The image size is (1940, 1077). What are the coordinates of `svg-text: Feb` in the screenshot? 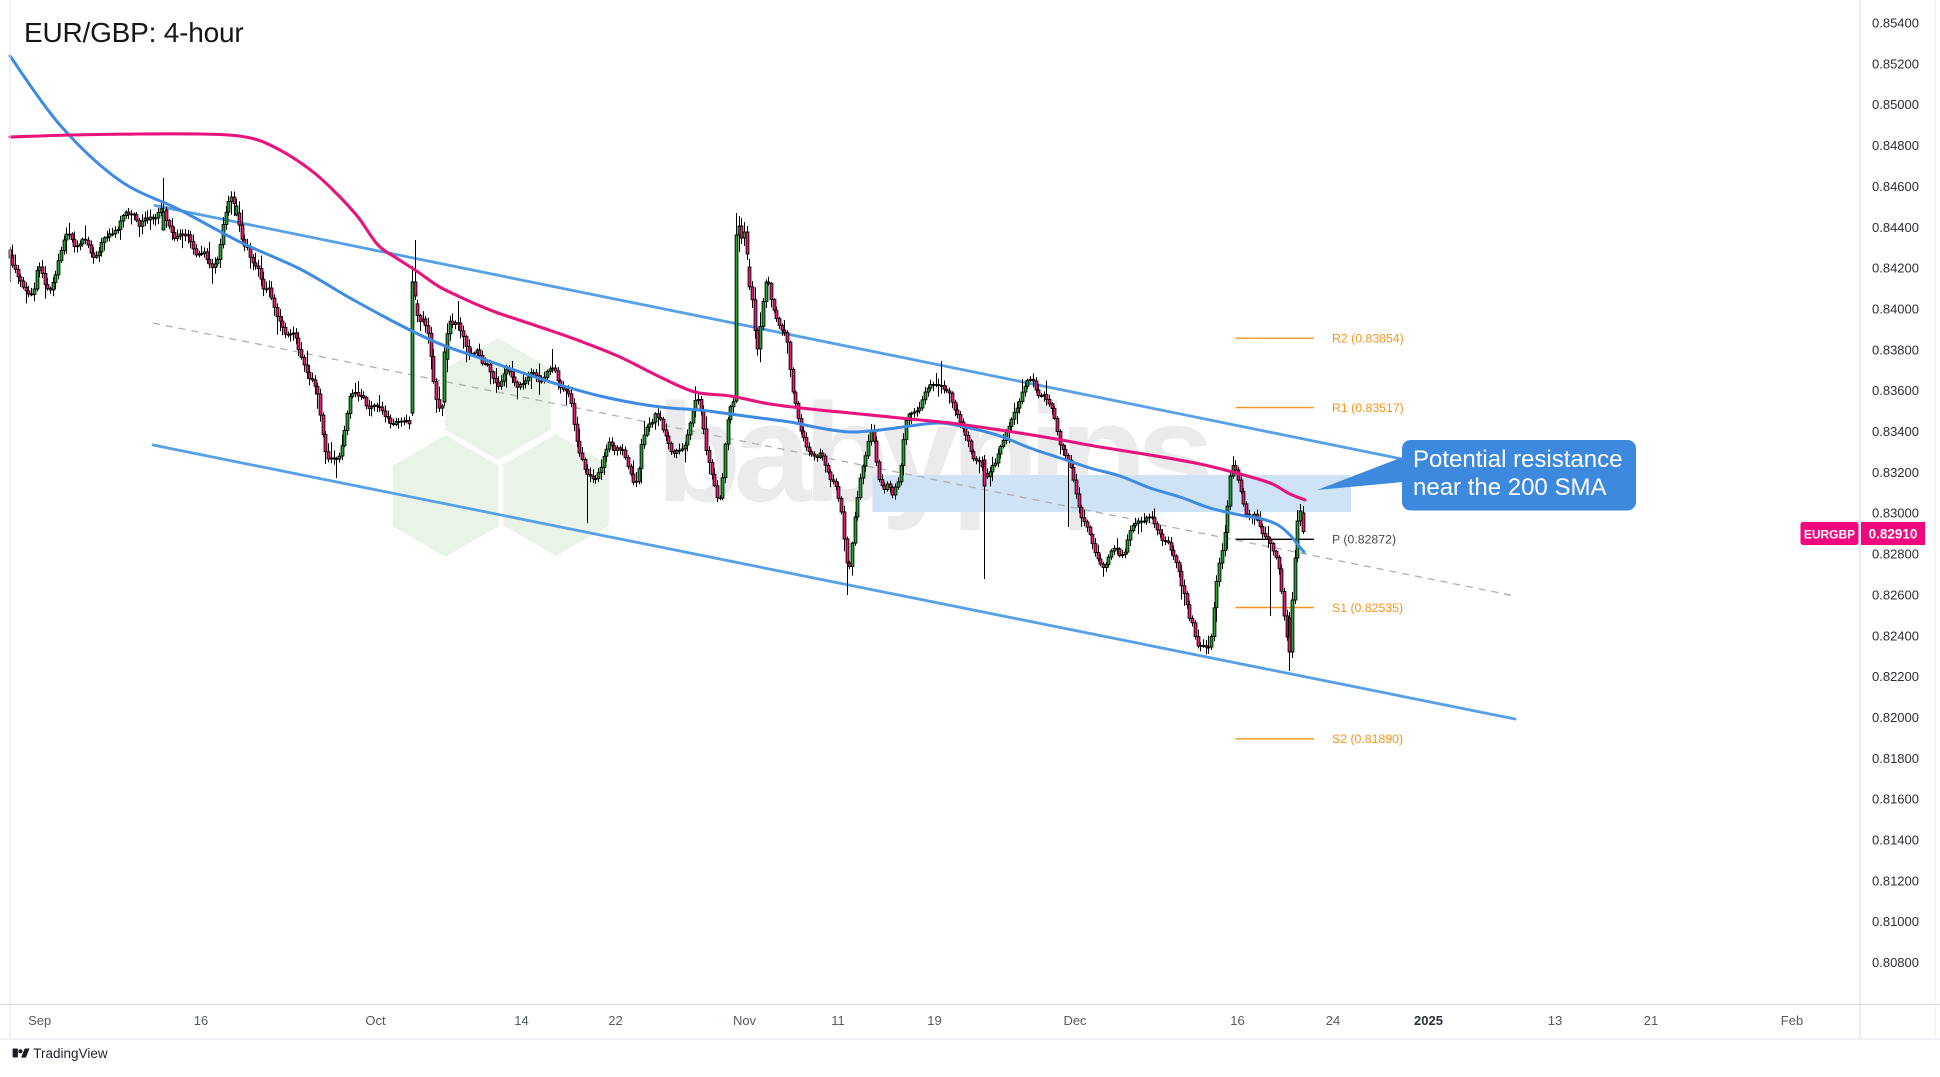 It's located at (1792, 1020).